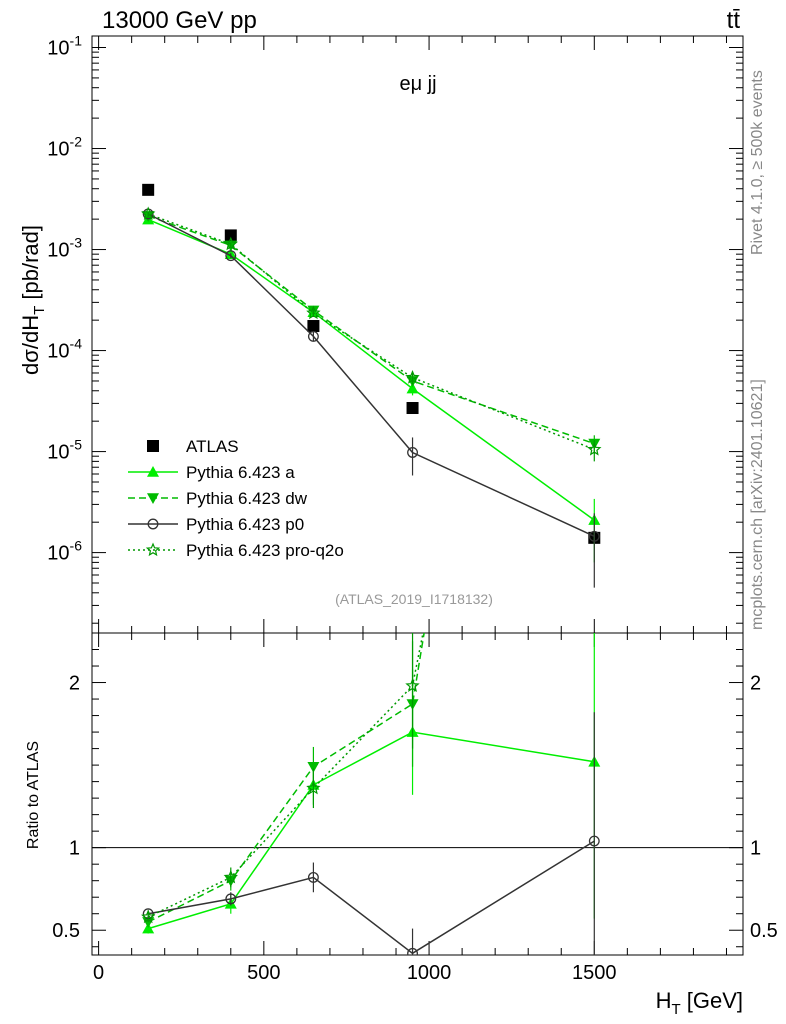 The width and height of the screenshot is (786, 1024). Describe the element at coordinates (64, 147) in the screenshot. I see `main-y-tick-label: 10⁻²` at that location.